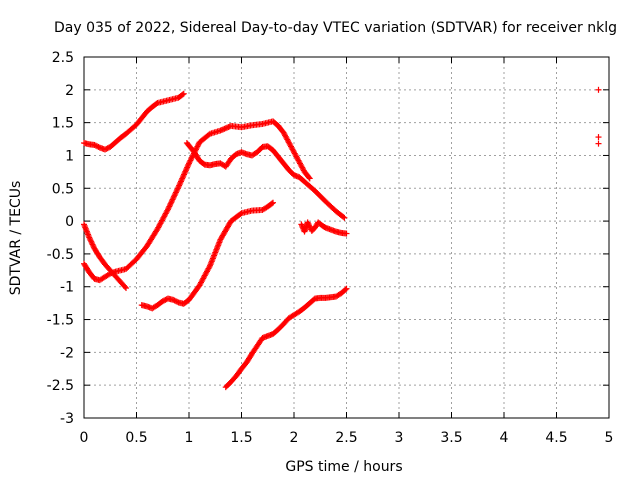  Describe the element at coordinates (346, 438) in the screenshot. I see `x-tick-label: 2.5` at that location.